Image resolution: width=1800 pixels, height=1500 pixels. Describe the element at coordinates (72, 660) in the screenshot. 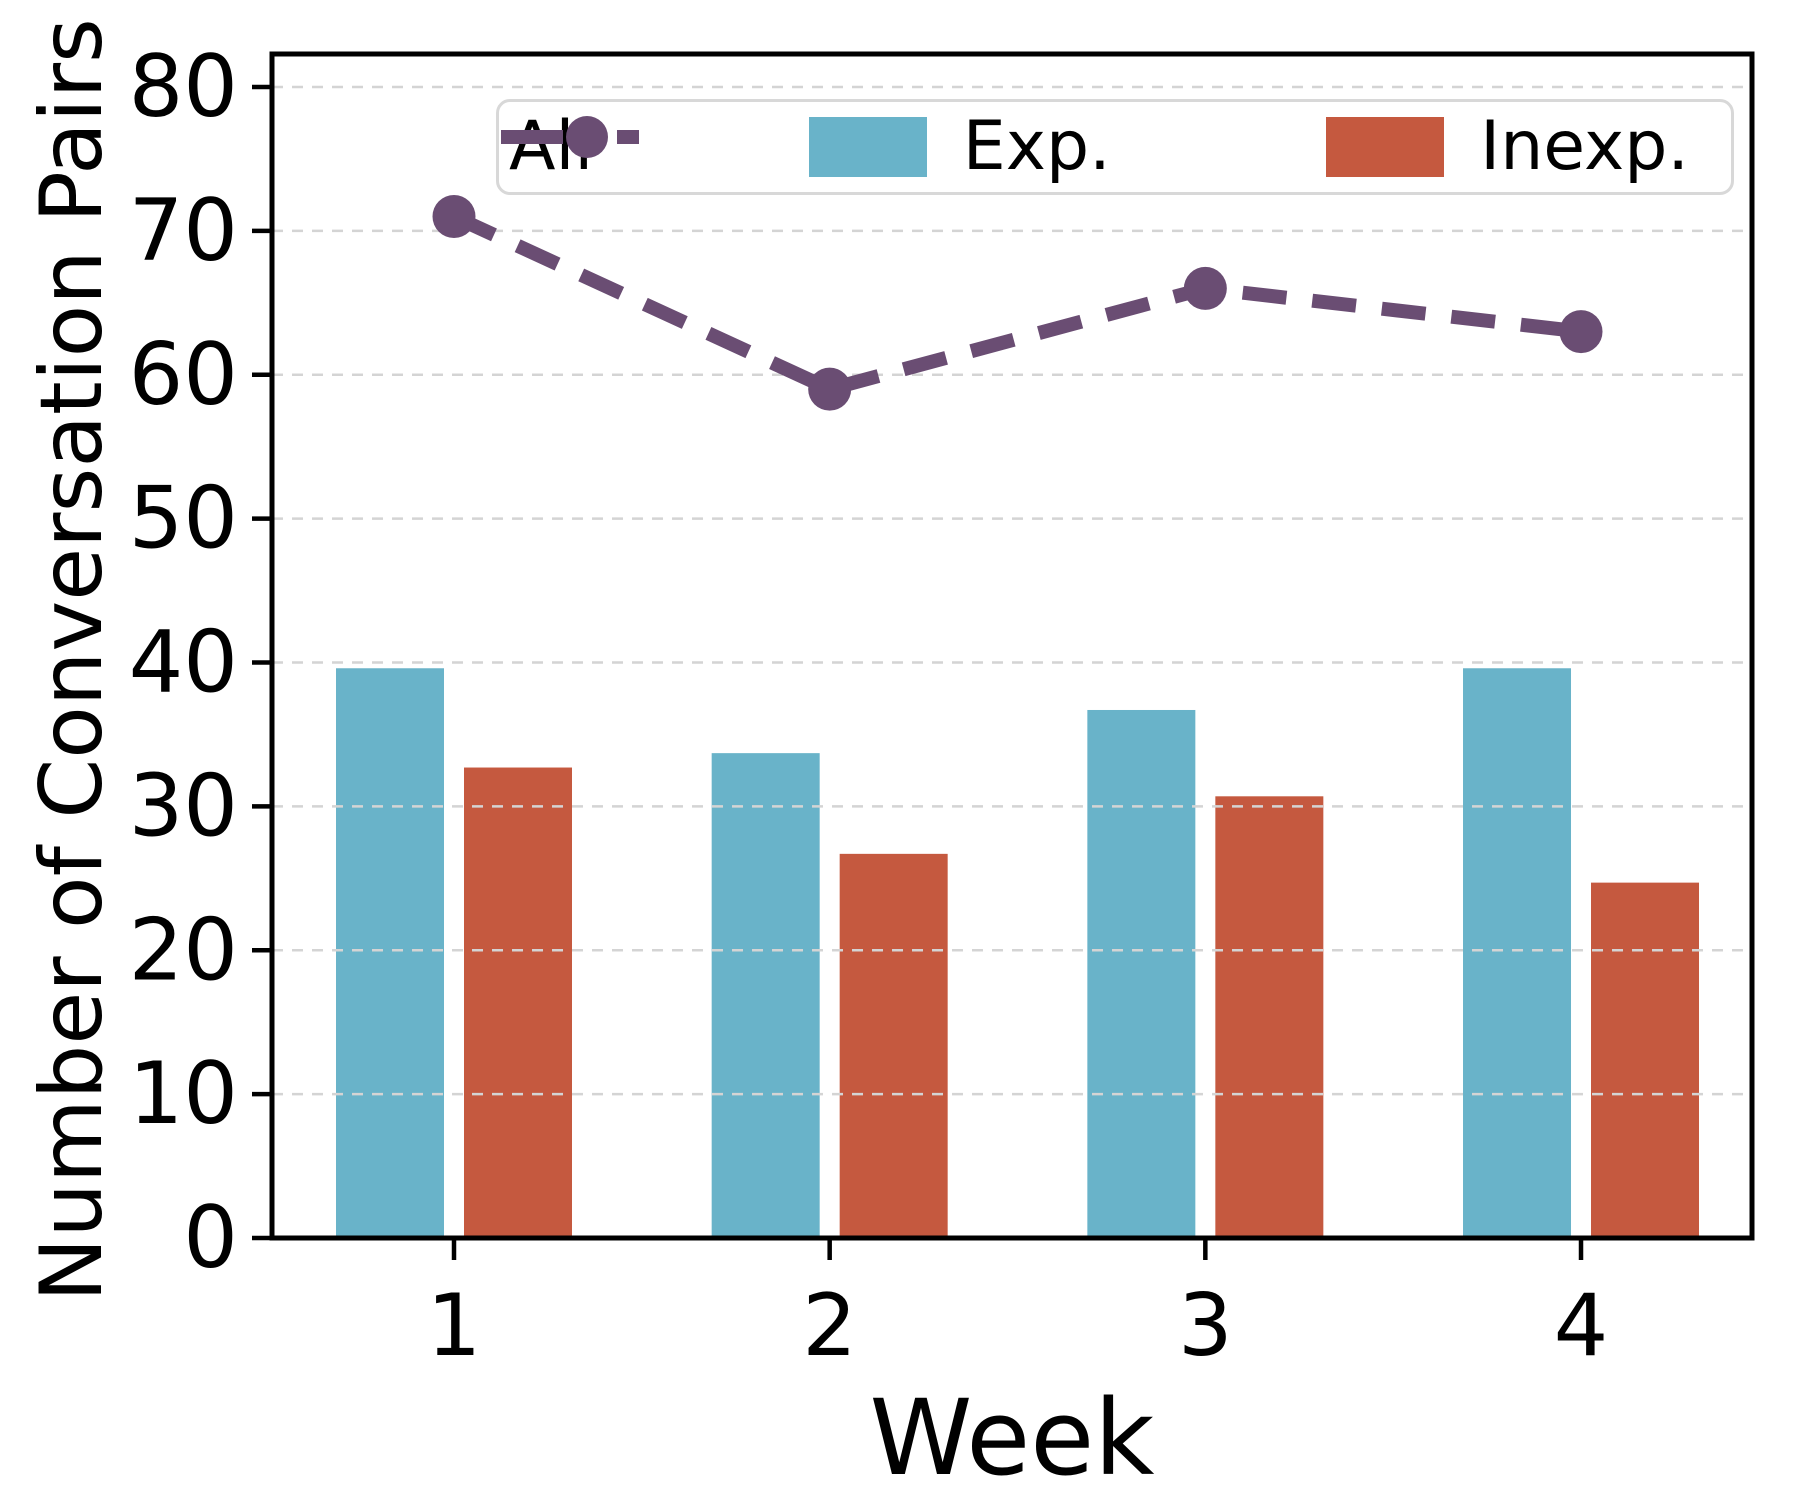

I see `y-axis-label: Number of Conversation Pairs` at that location.